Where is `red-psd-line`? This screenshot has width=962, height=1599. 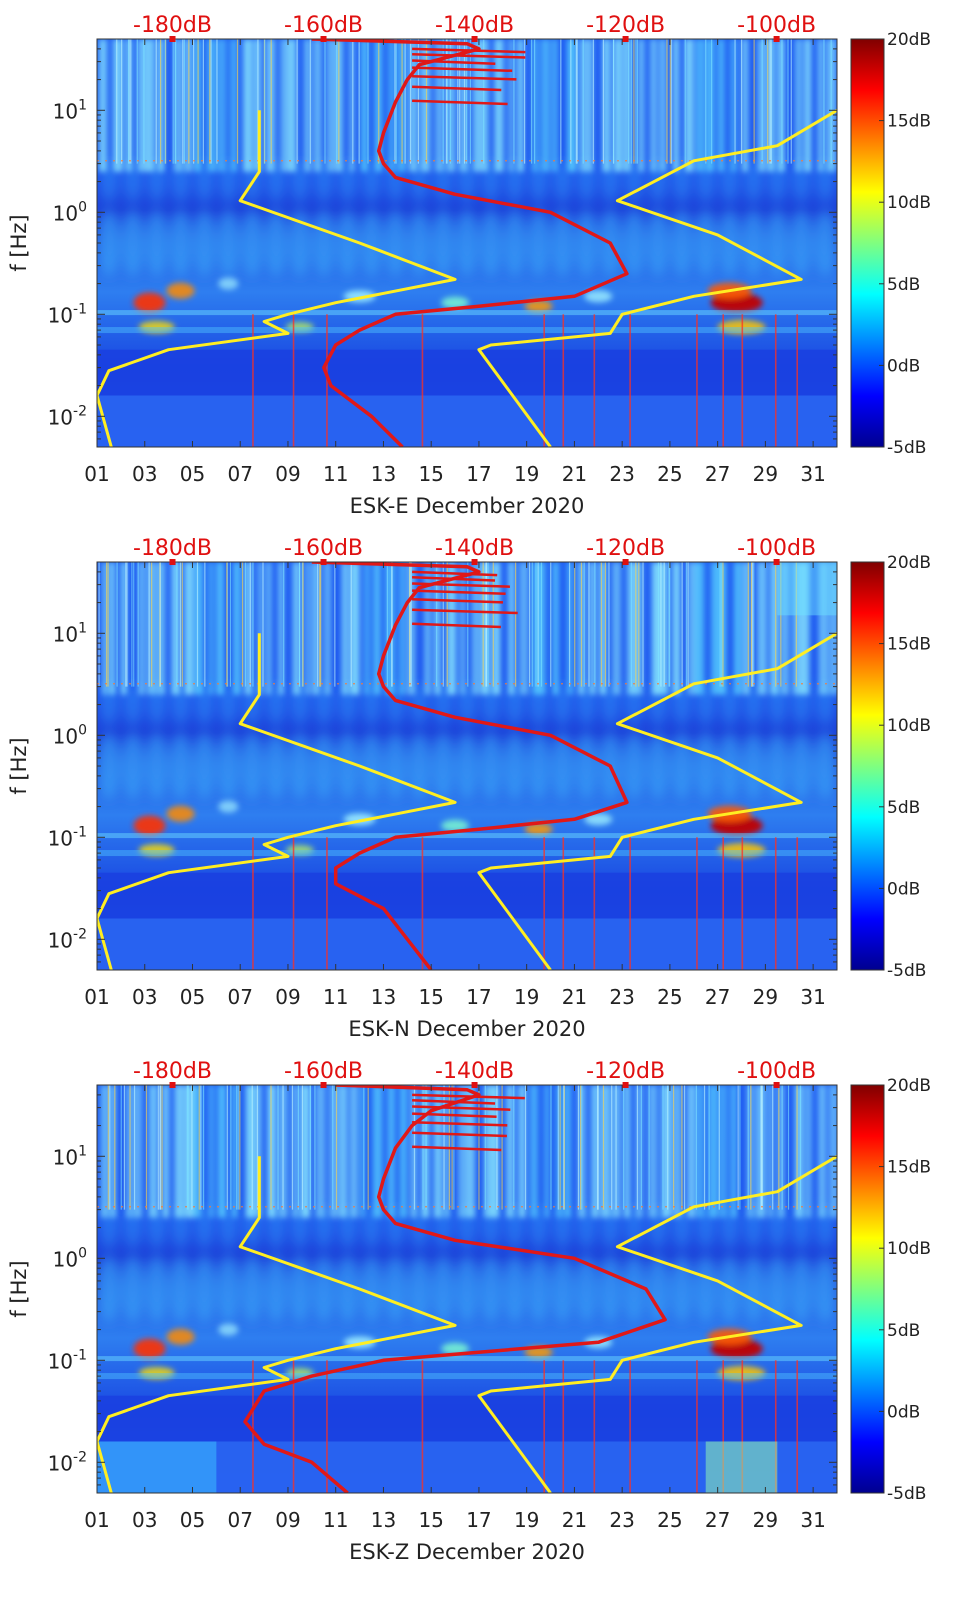 red-psd-line is located at coordinates (455, 1289).